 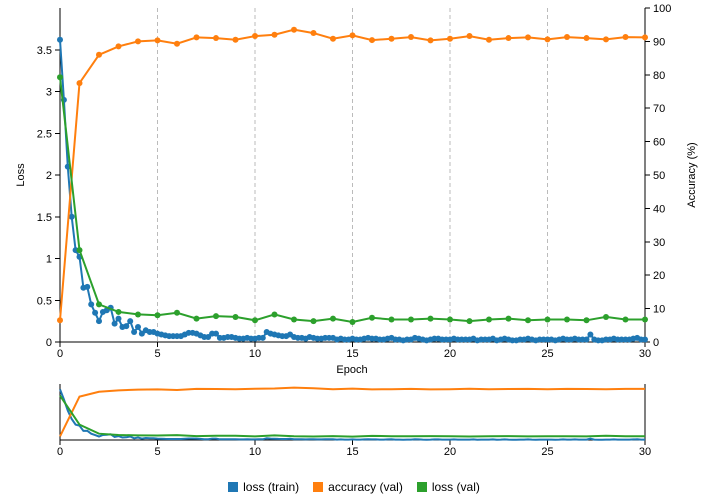 What do you see at coordinates (196, 37) in the screenshot?
I see `data-point-accuracy-val: accuracy (val) @ 7: 91.2` at bounding box center [196, 37].